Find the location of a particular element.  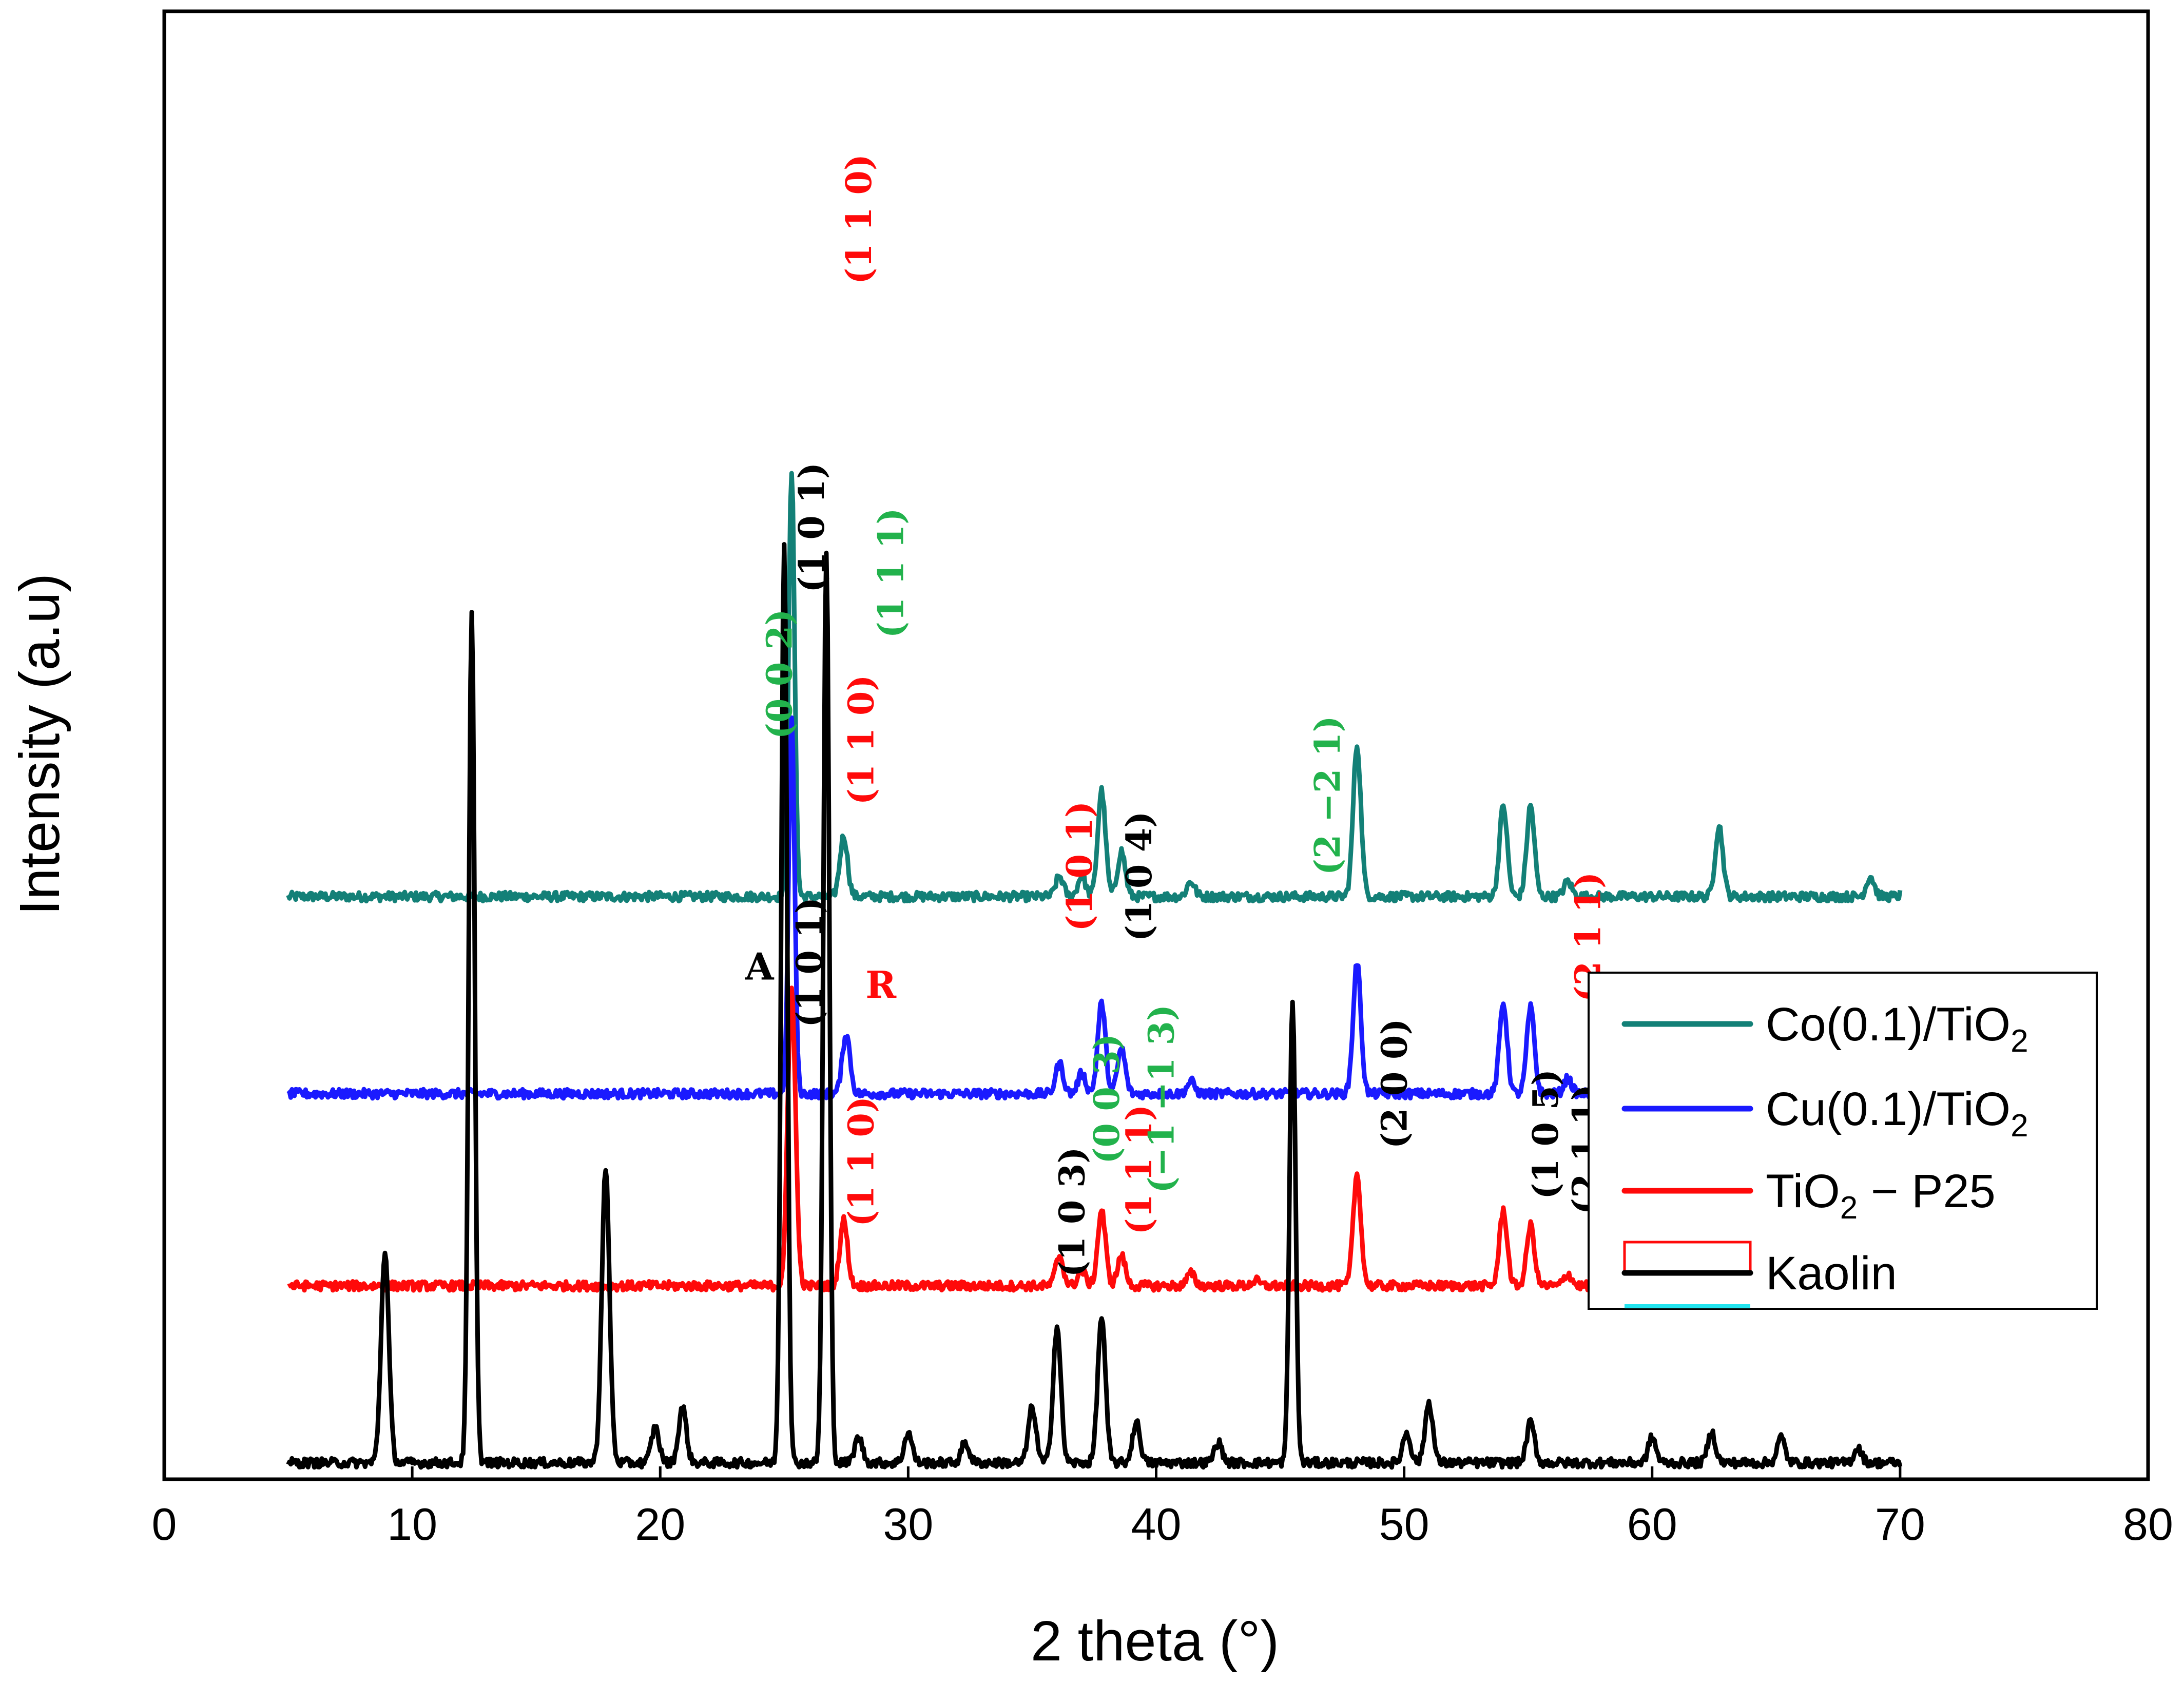

x-axis: 0 10 20 30 40 50 60 70 80 is located at coordinates (1162, 1508).